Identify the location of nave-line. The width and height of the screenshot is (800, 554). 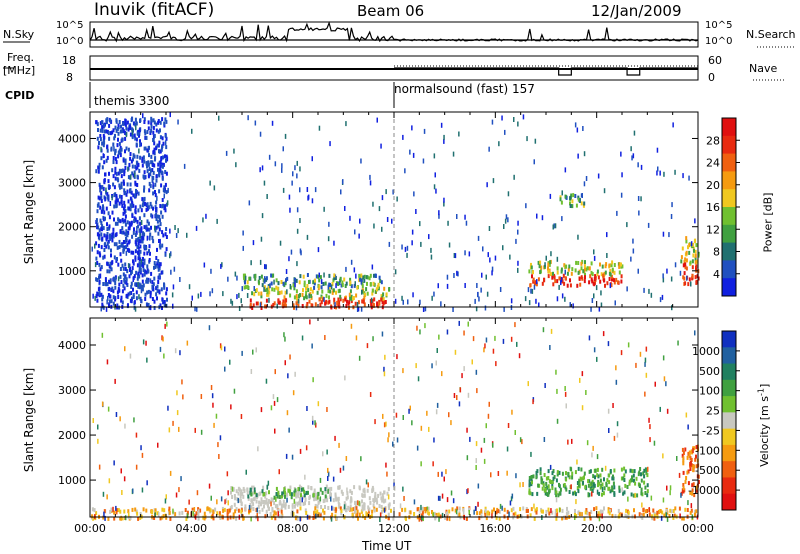
(546, 71).